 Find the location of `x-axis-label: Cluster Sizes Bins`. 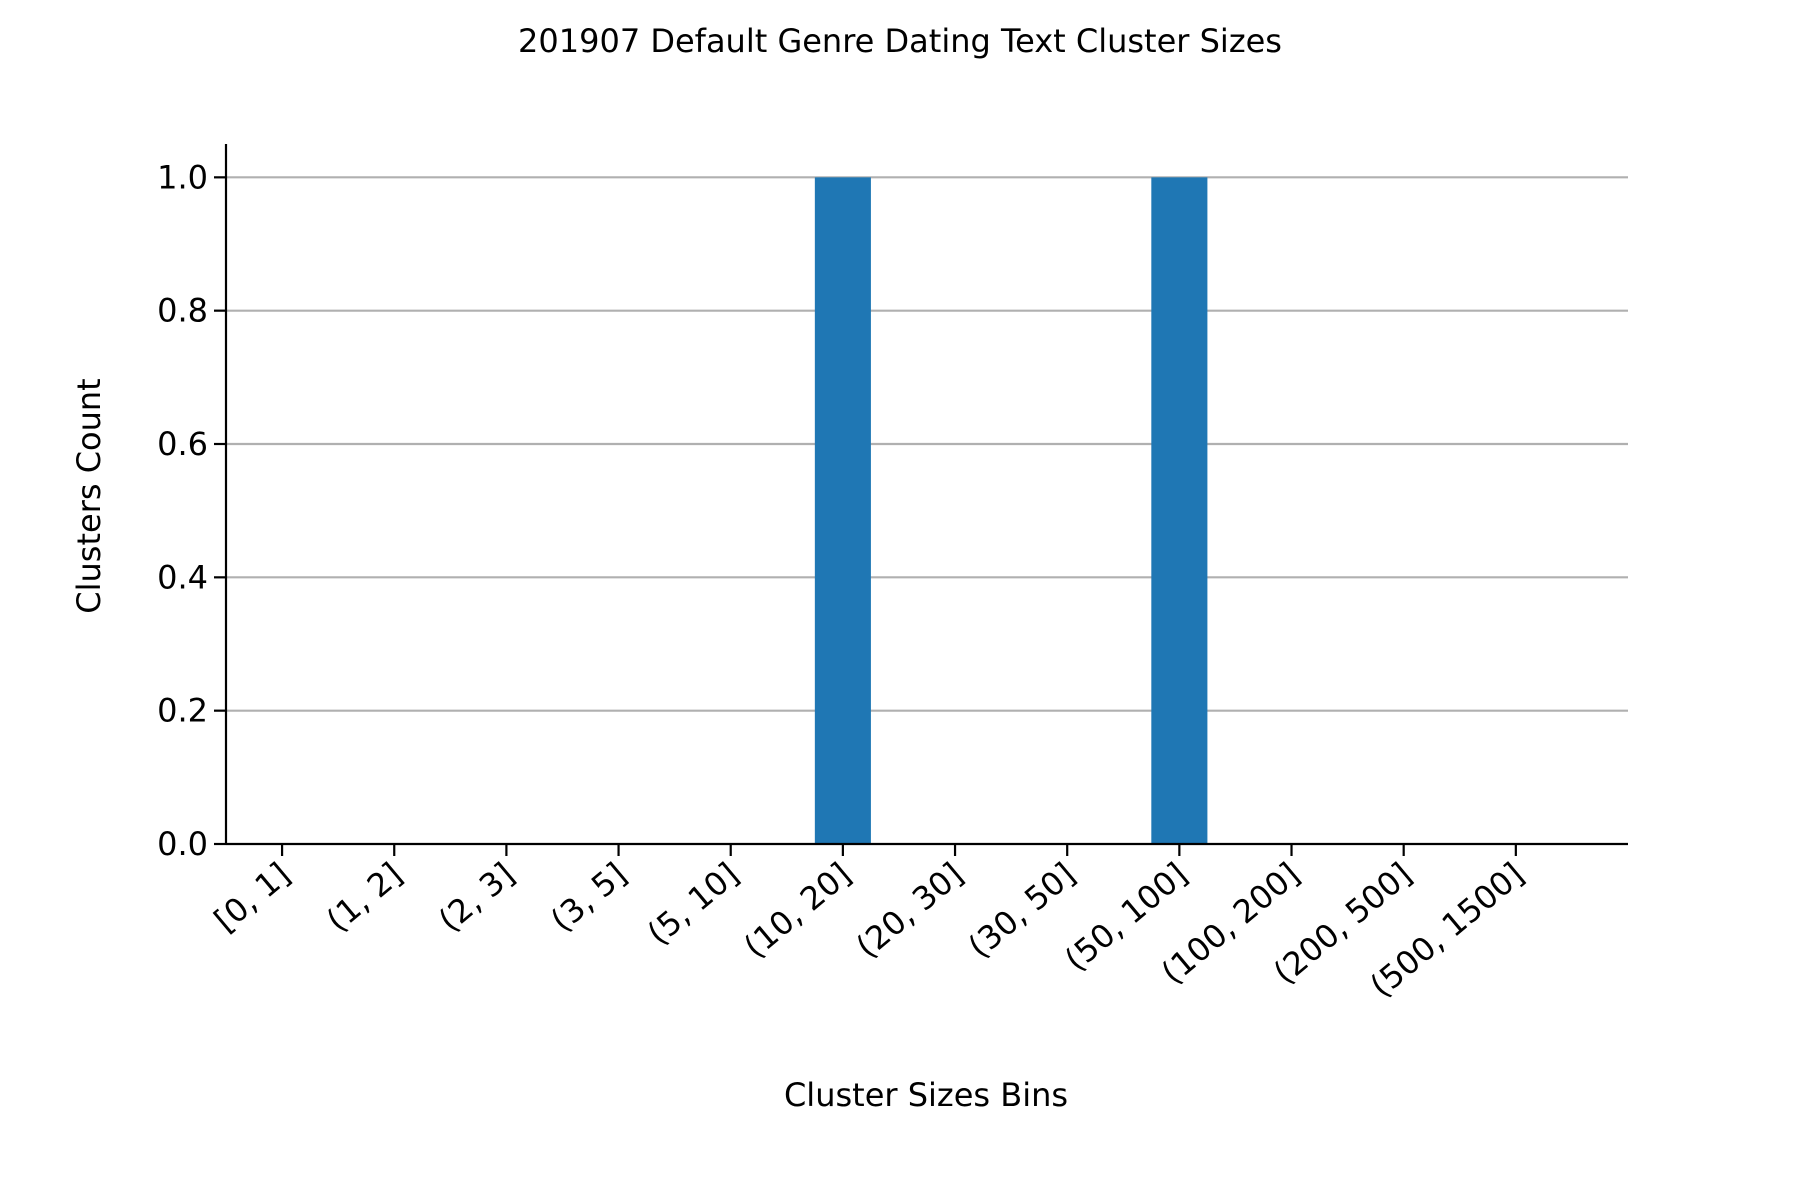

x-axis-label: Cluster Sizes Bins is located at coordinates (926, 1095).